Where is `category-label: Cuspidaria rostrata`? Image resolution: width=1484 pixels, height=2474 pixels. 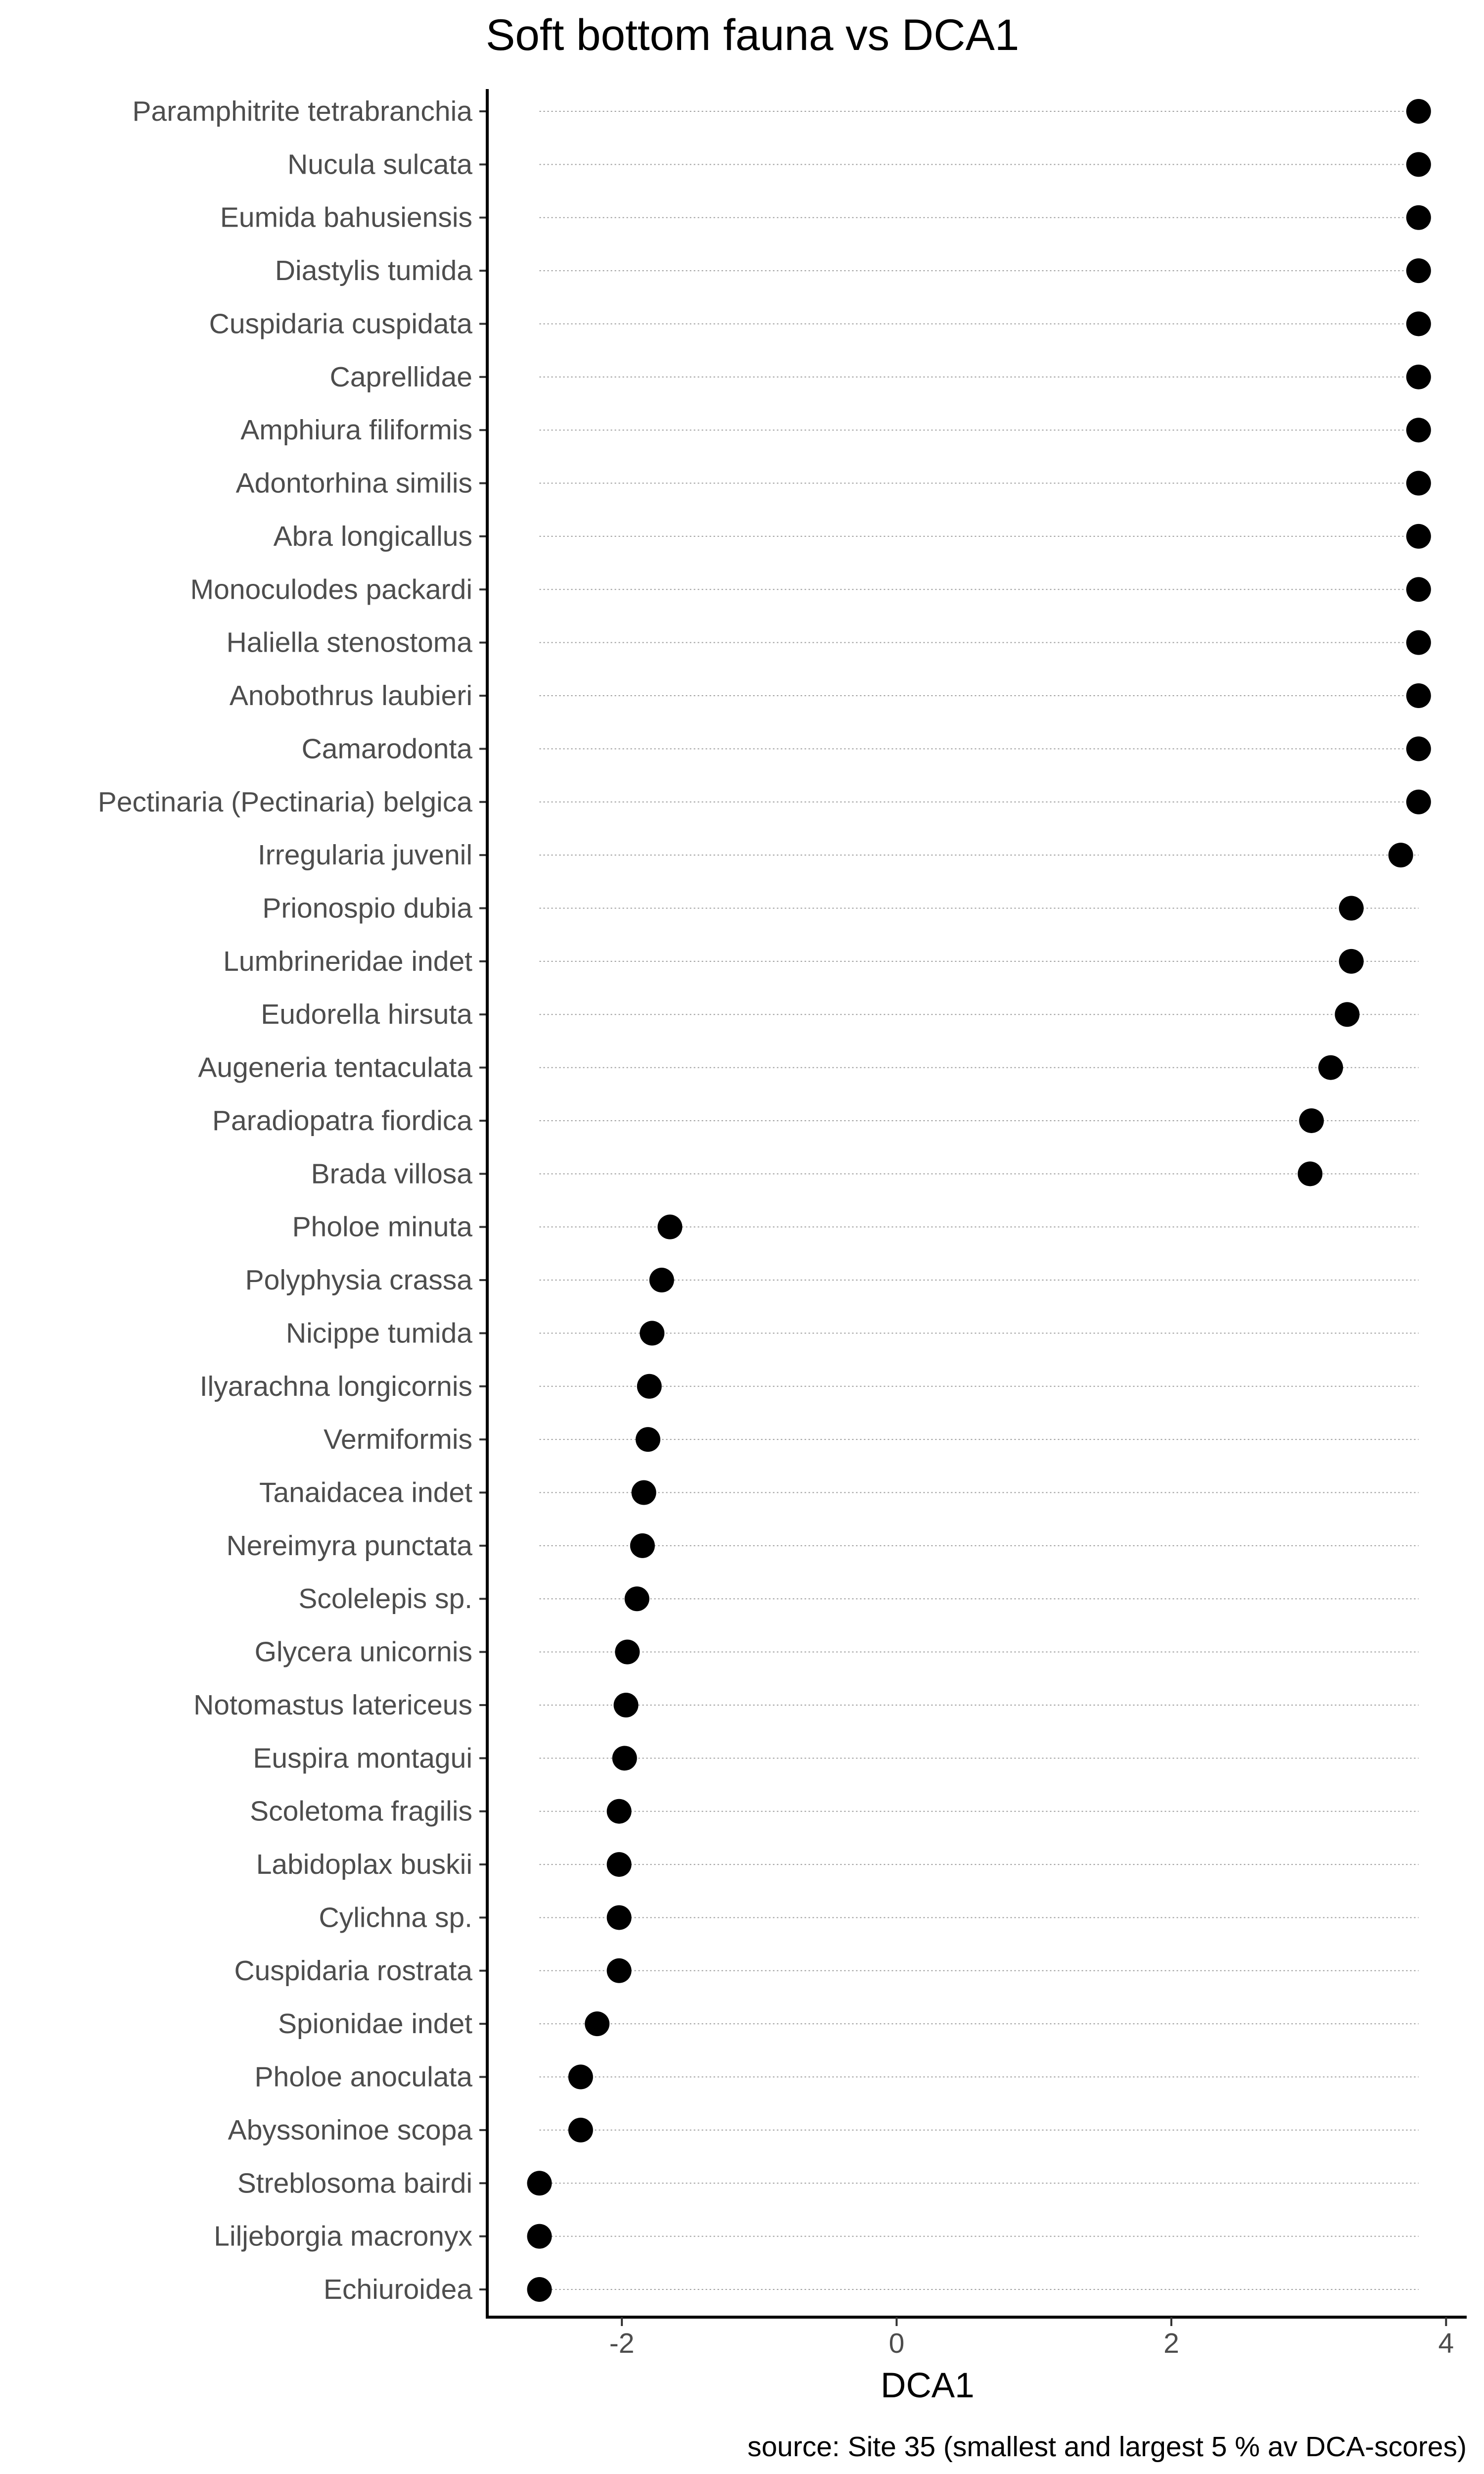 category-label: Cuspidaria rostrata is located at coordinates (353, 1971).